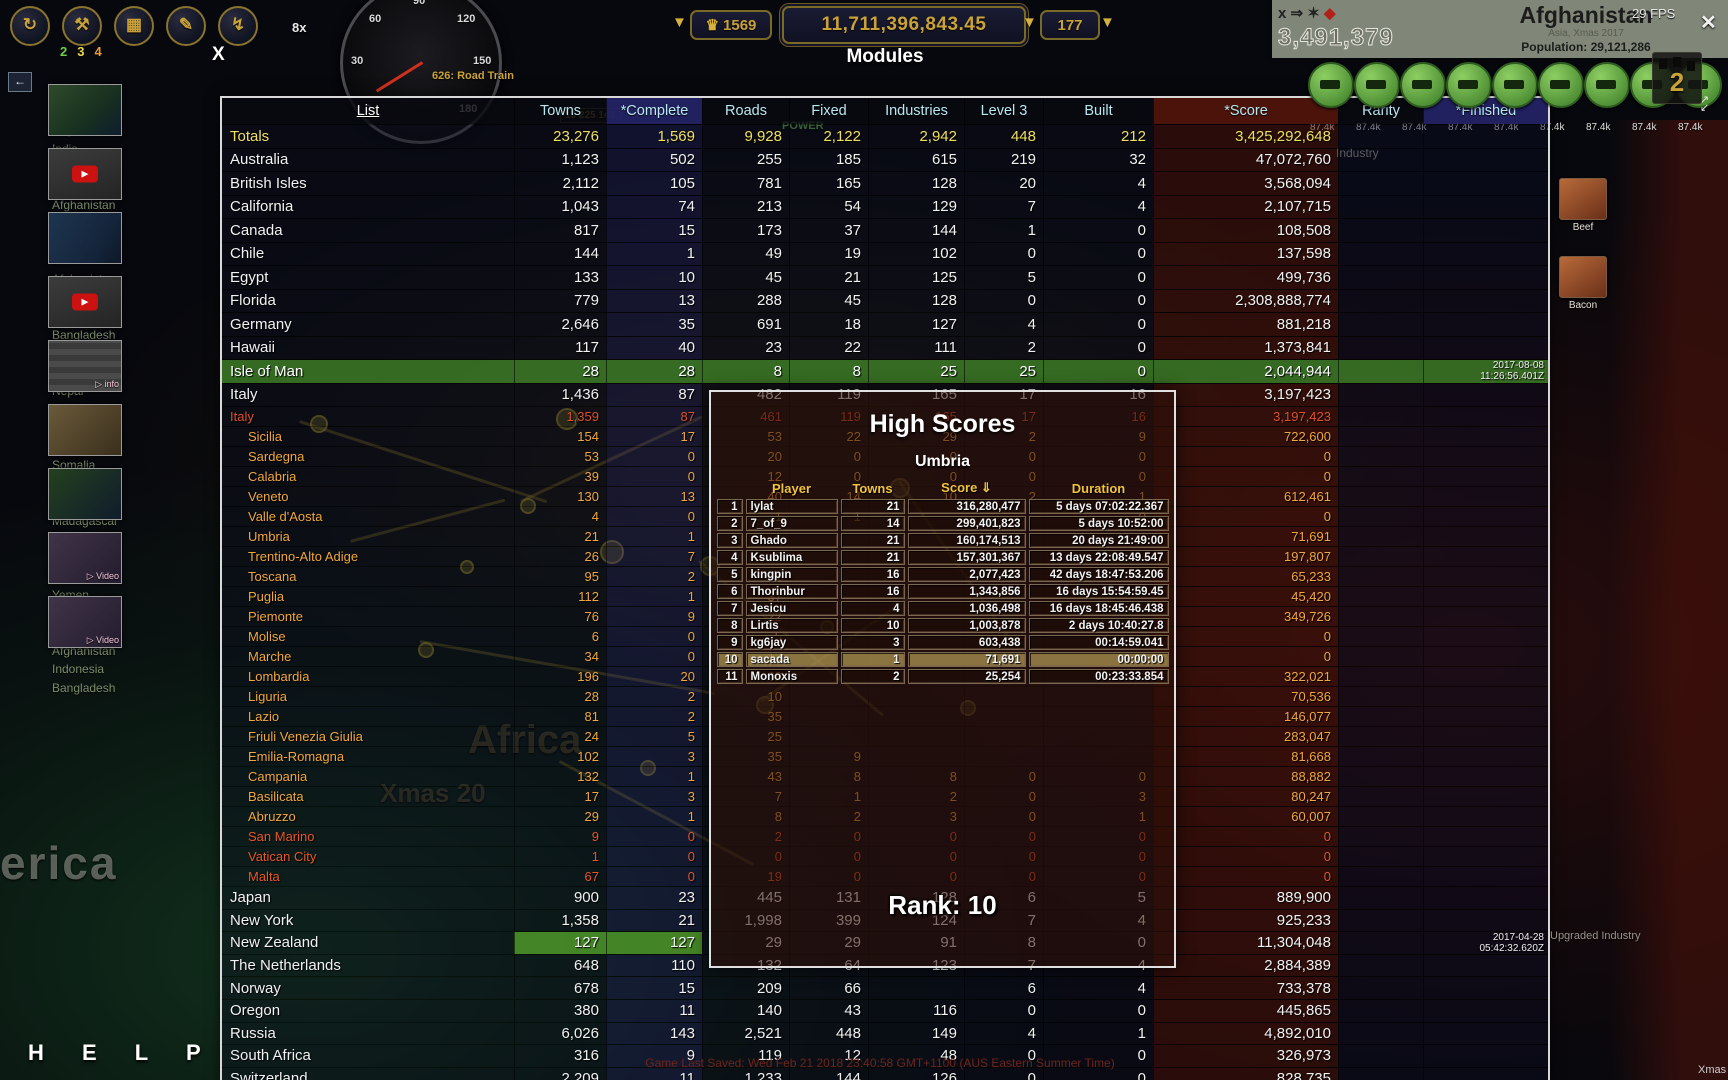  What do you see at coordinates (745, 1010) in the screenshot?
I see `cell-roads: 140` at bounding box center [745, 1010].